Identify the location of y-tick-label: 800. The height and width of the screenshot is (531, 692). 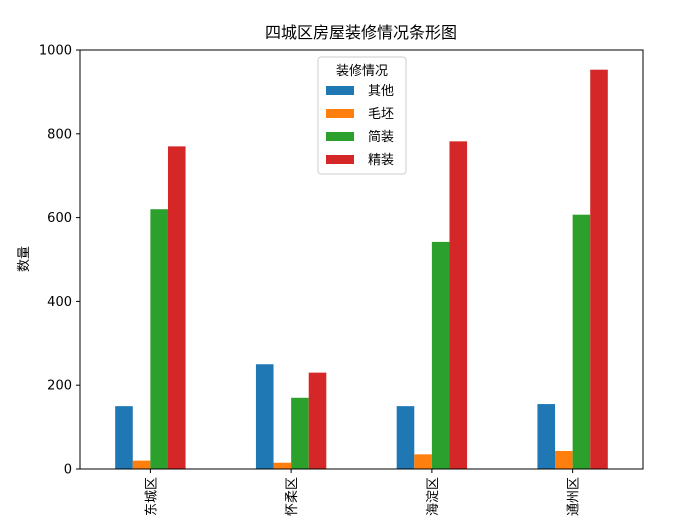
(59, 134).